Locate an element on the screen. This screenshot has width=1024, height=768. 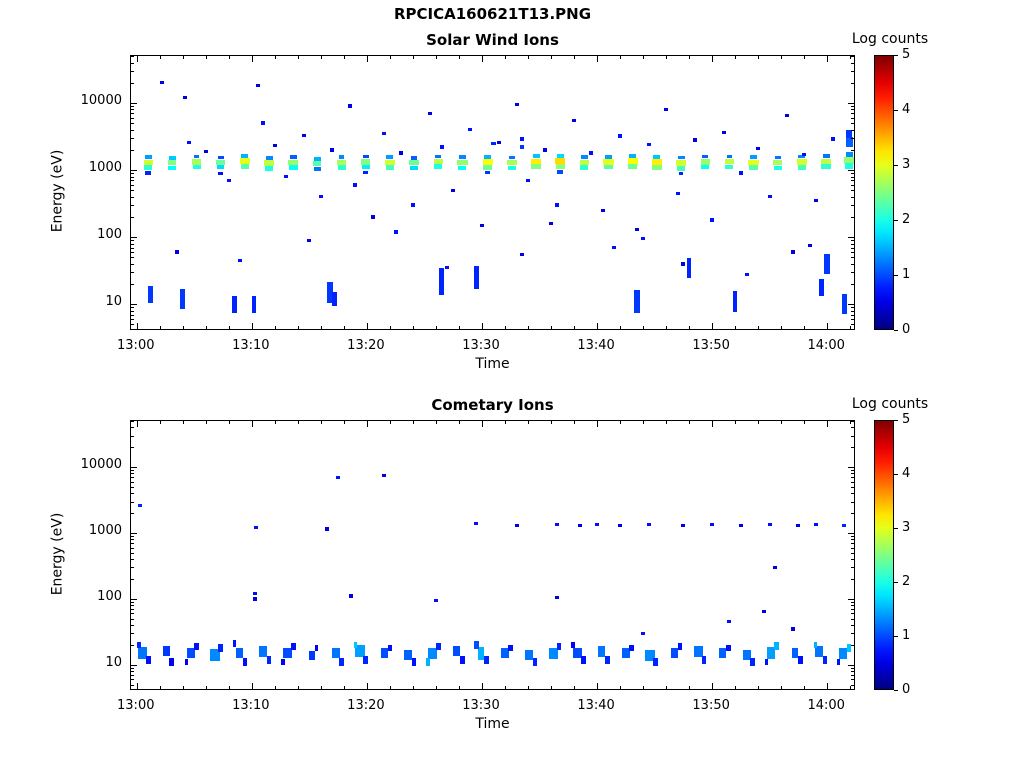
x-tick-label: 13:10 is located at coordinates (251, 705).